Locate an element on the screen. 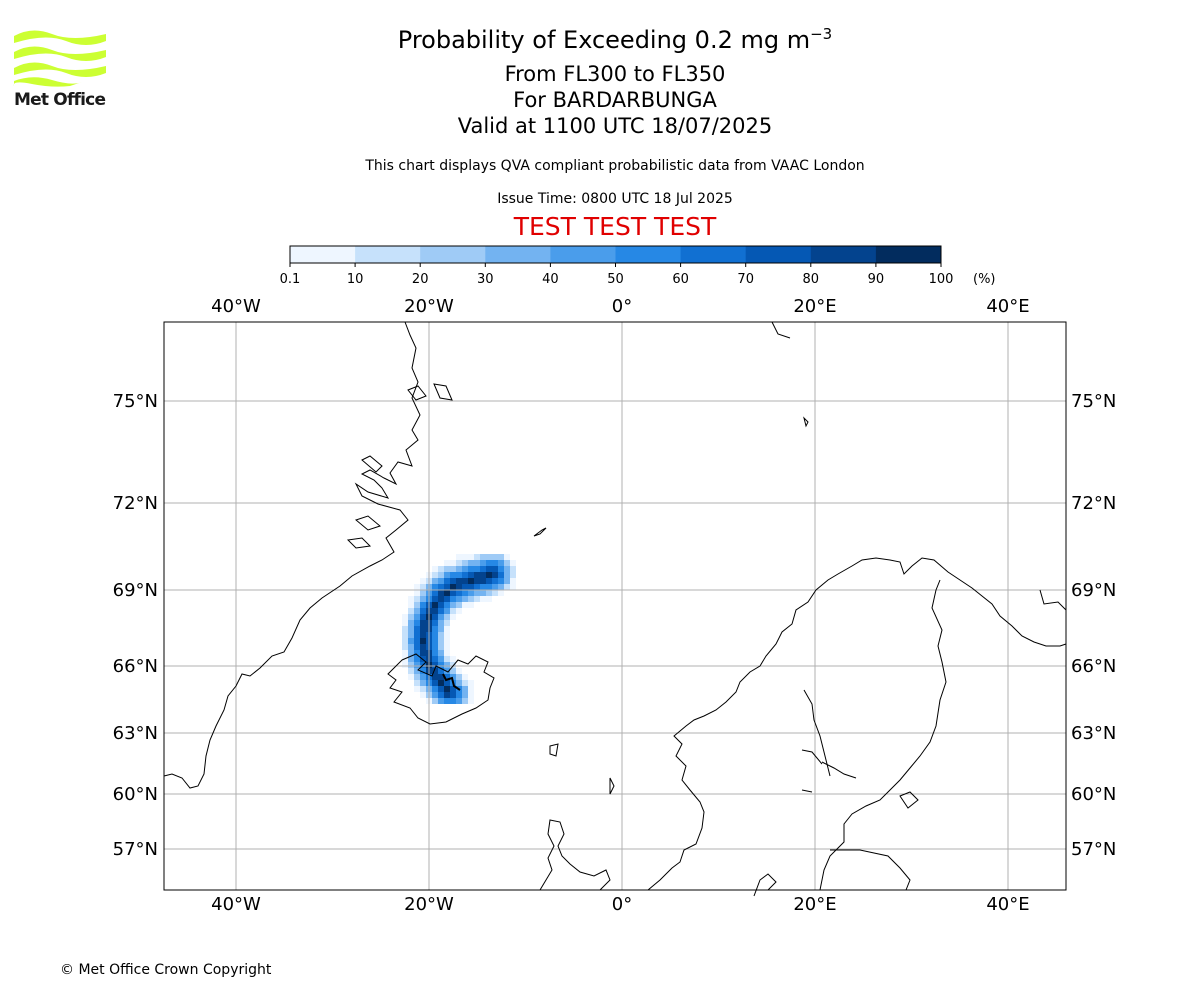  flight-level-range: From FL300 to FL350 is located at coordinates (615, 74).